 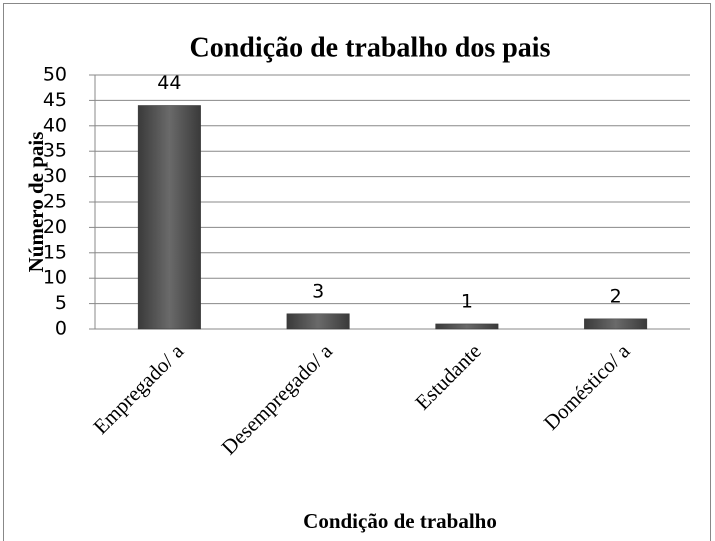 What do you see at coordinates (370, 47) in the screenshot?
I see `chart-title: Condição de trabalho dos pais` at bounding box center [370, 47].